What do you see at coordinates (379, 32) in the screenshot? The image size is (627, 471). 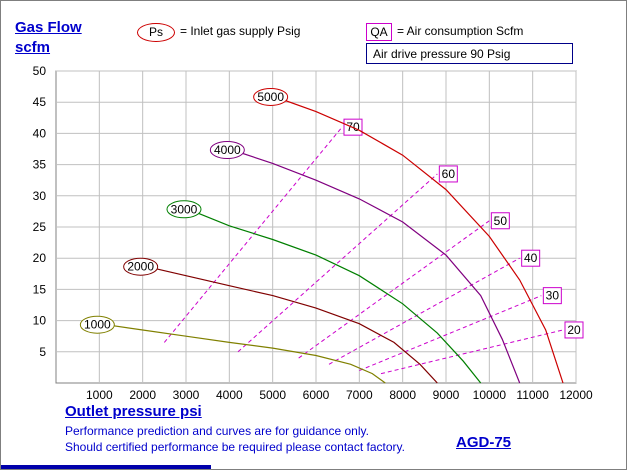 I see `qa-legend-symbol: QA` at bounding box center [379, 32].